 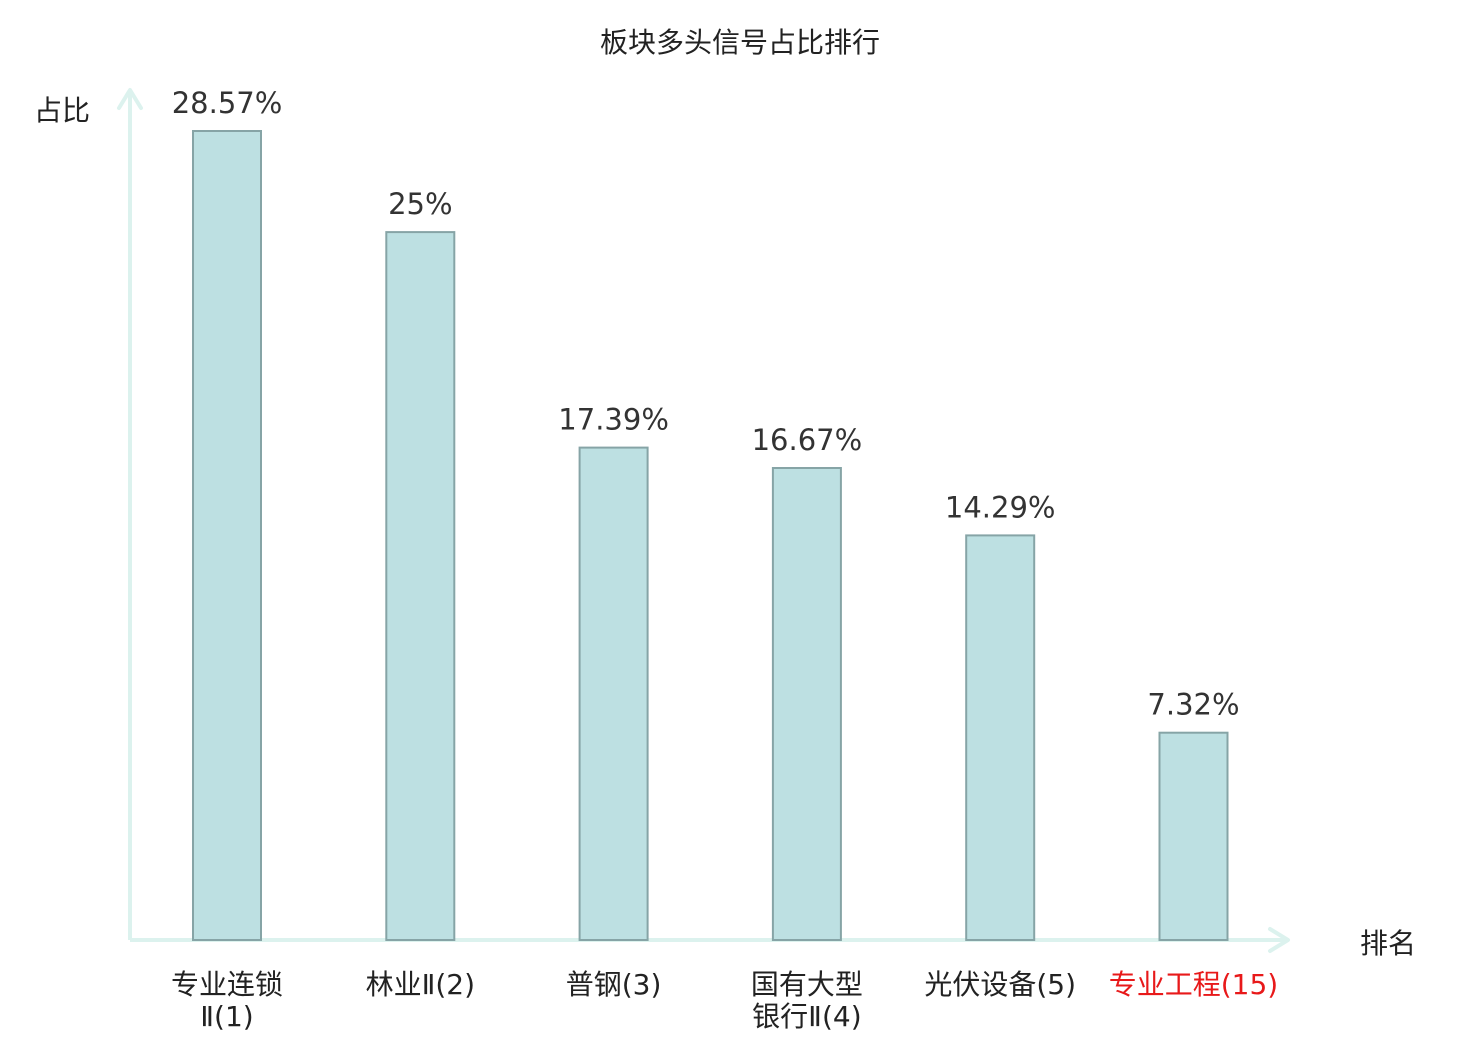 I want to click on x-tick-label: 专业工程(15), so click(x=1193, y=984).